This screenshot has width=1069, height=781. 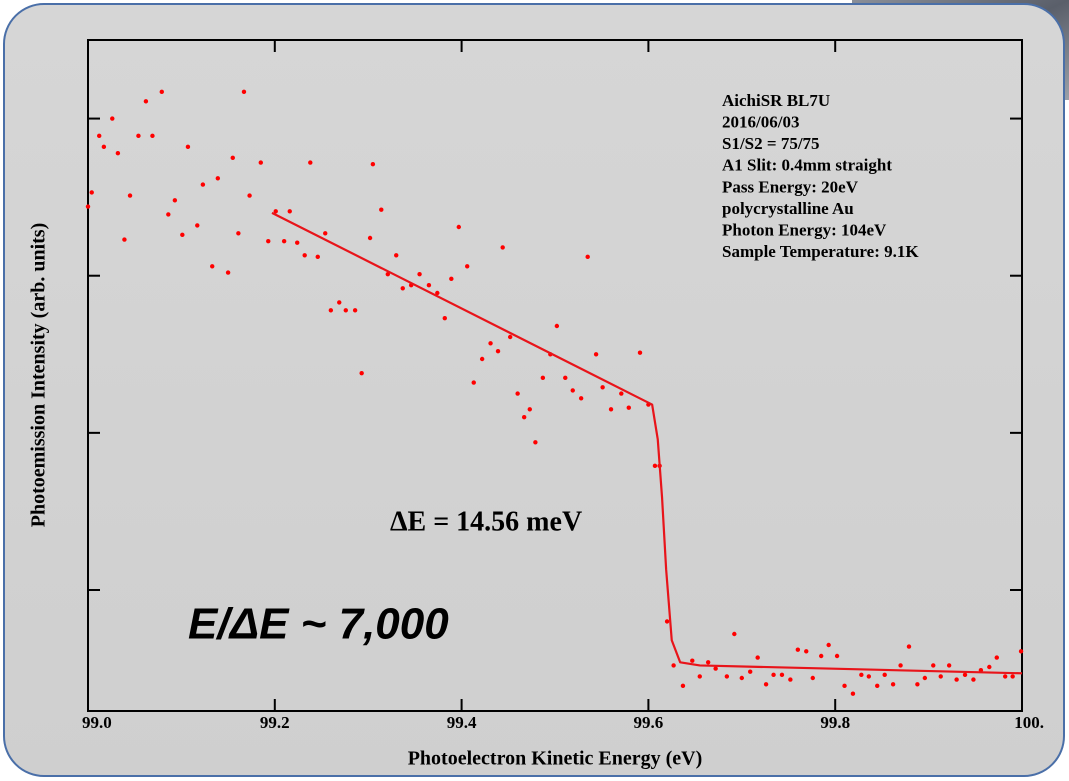 I want to click on resolving-power-label: E/ΔE ~ 7,000, so click(x=318, y=624).